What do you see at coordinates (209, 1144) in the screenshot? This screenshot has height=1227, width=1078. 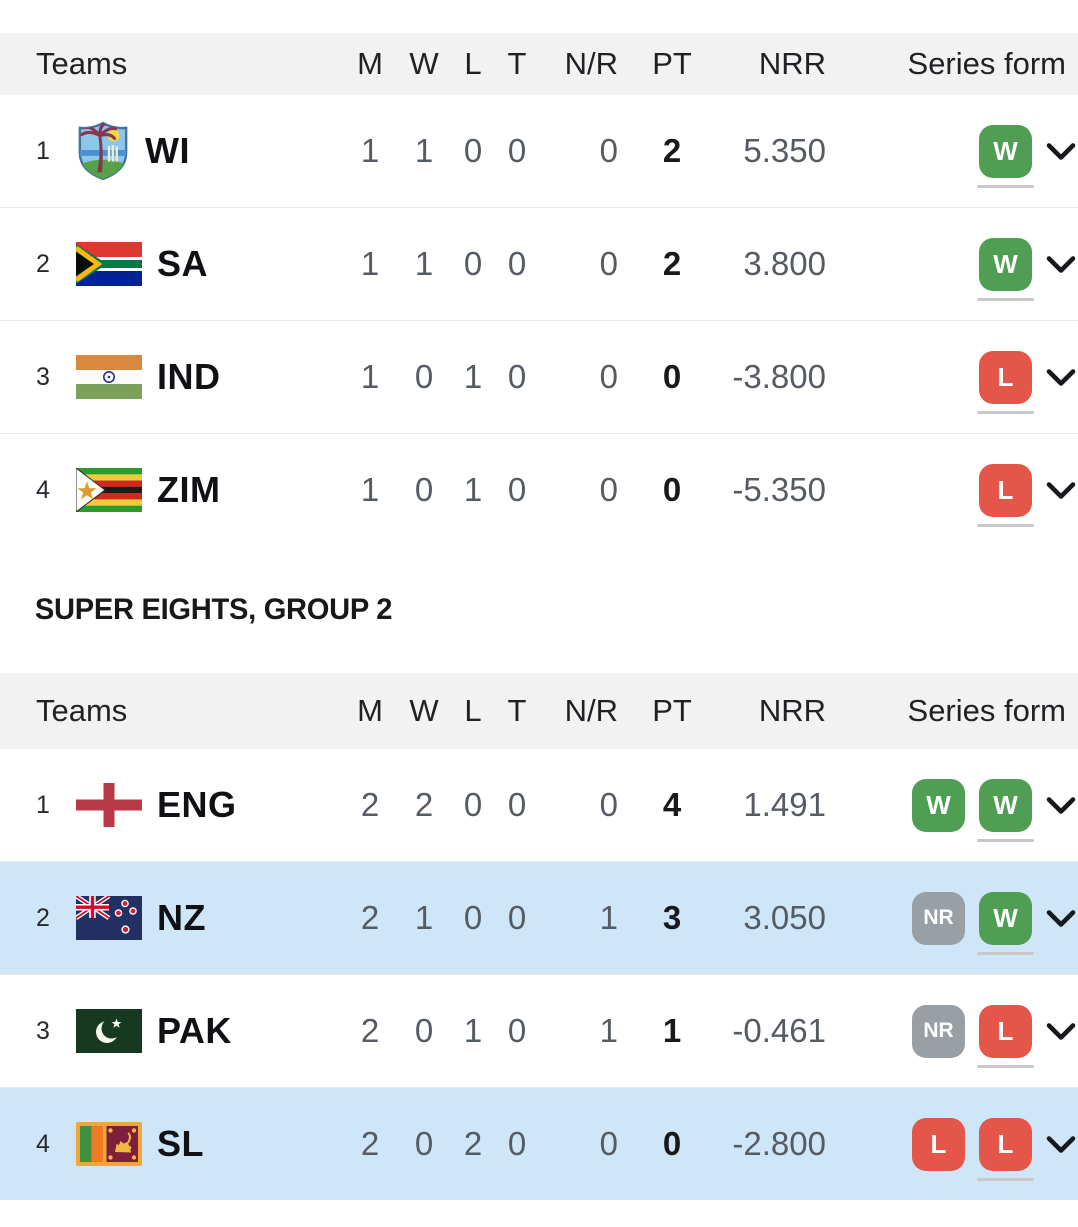 I see `team-cell: SL` at bounding box center [209, 1144].